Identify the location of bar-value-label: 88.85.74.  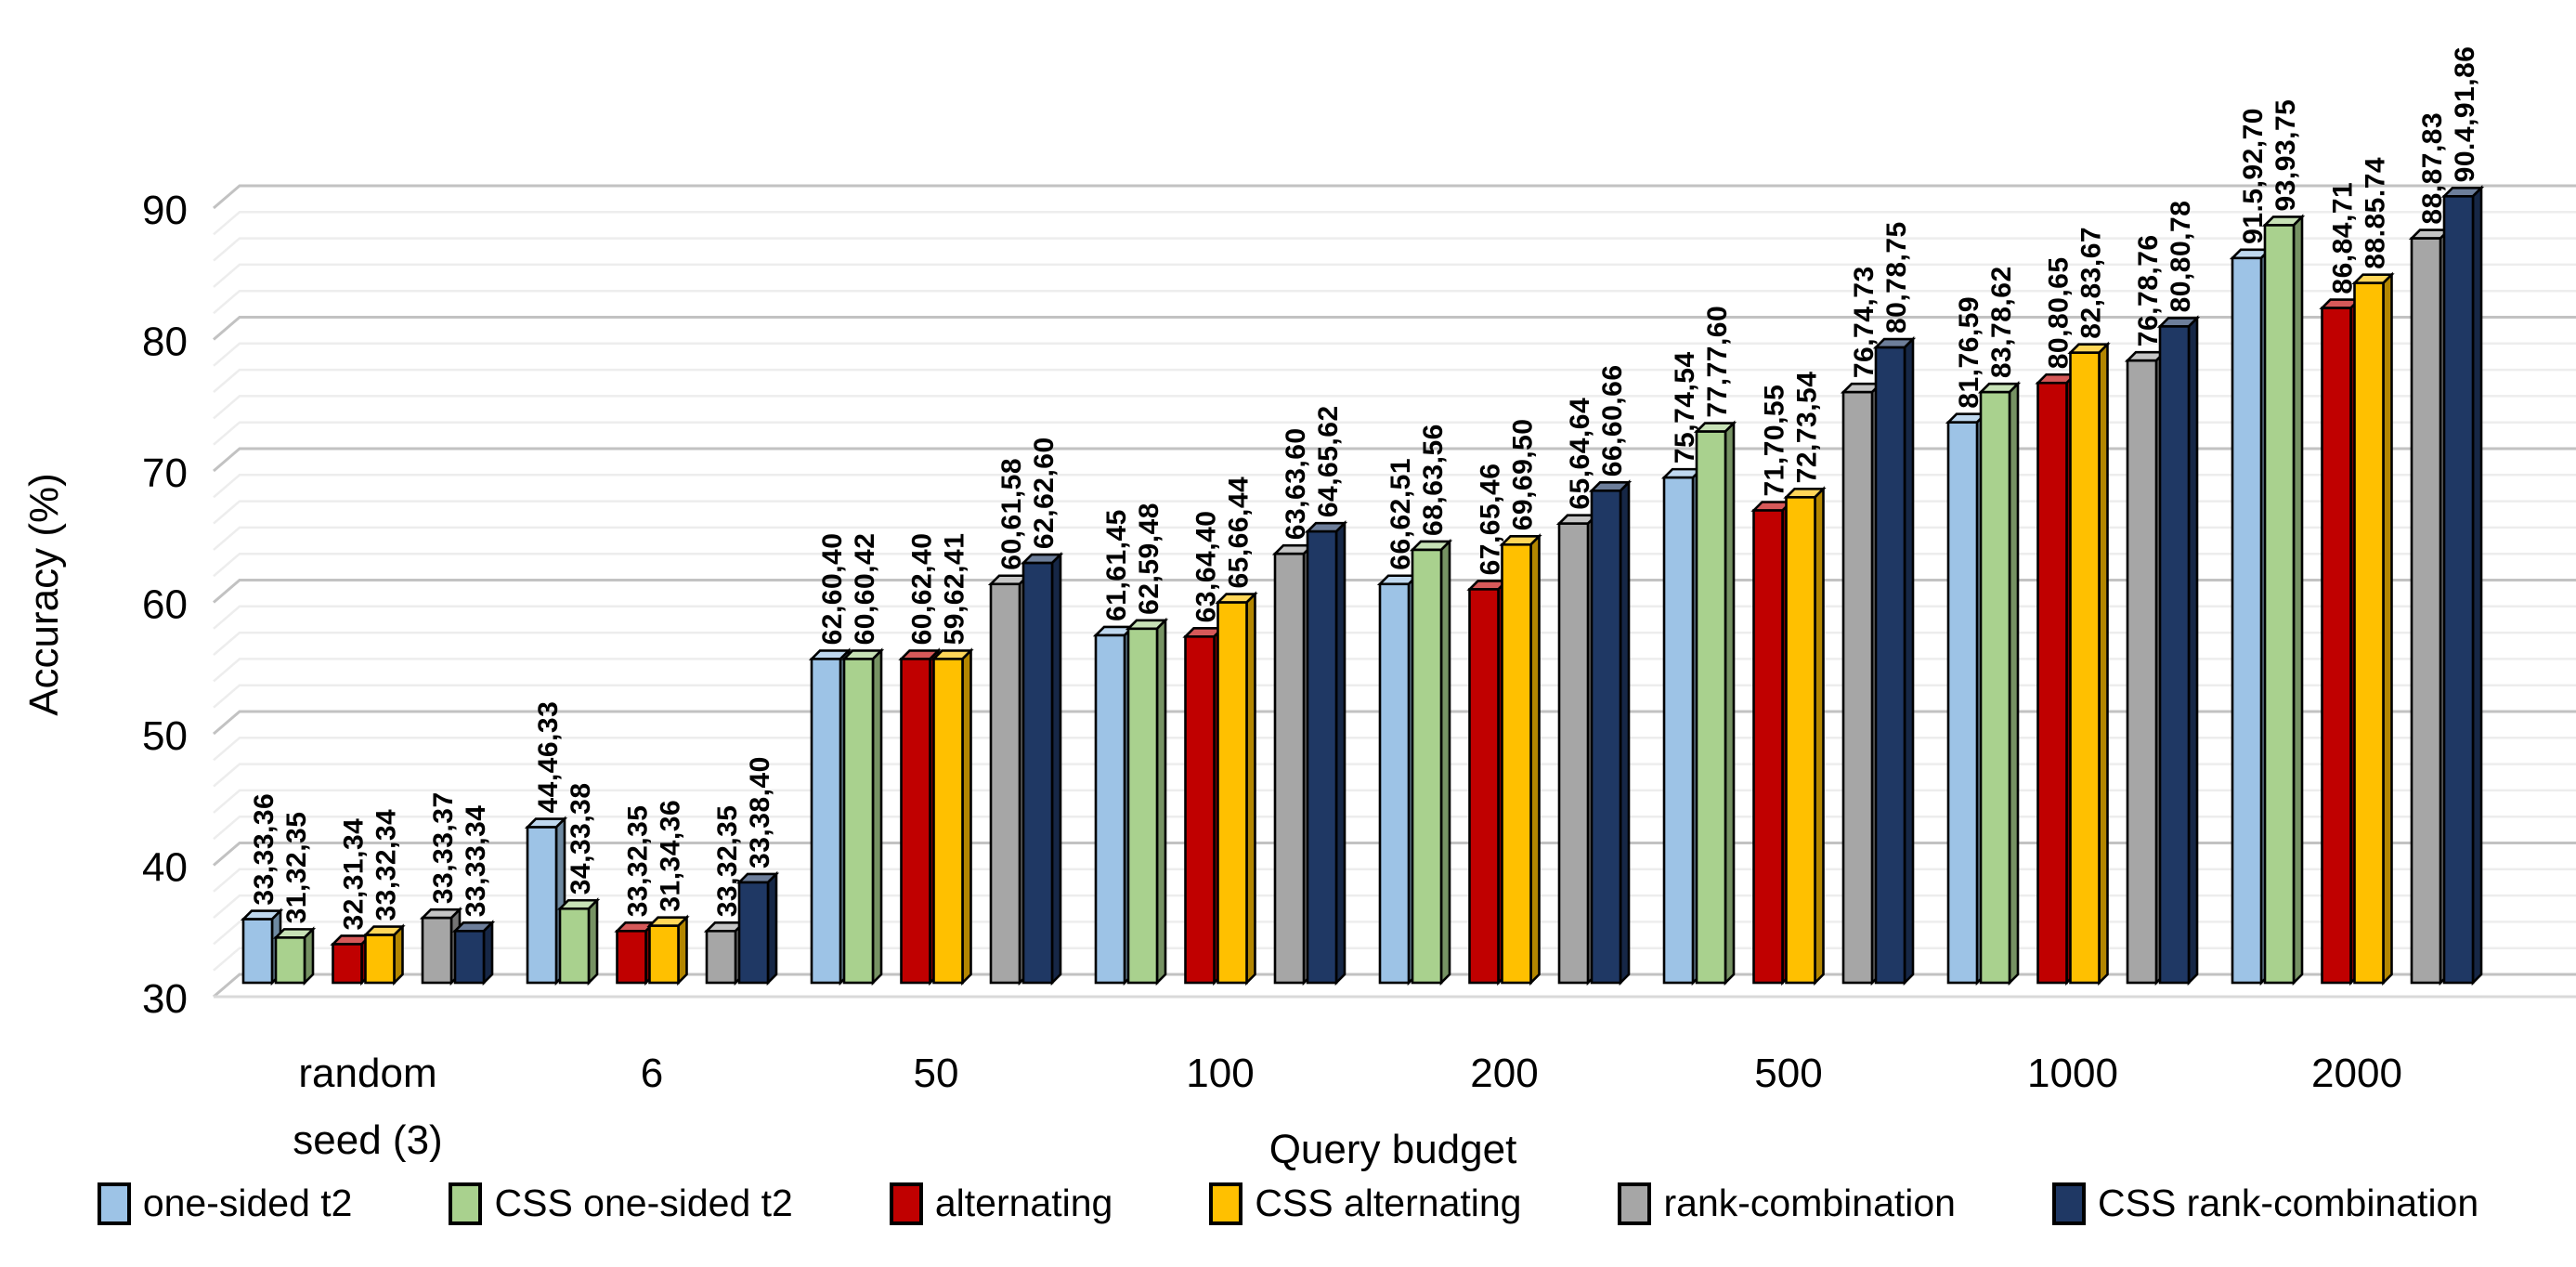
(2376, 213).